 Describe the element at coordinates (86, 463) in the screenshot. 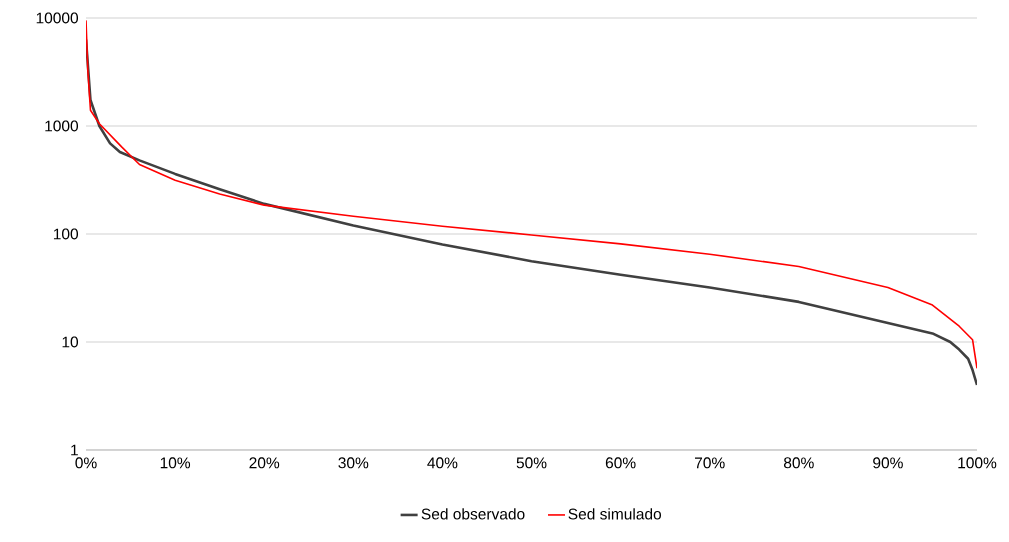

I see `x-tick-label: 0%` at that location.